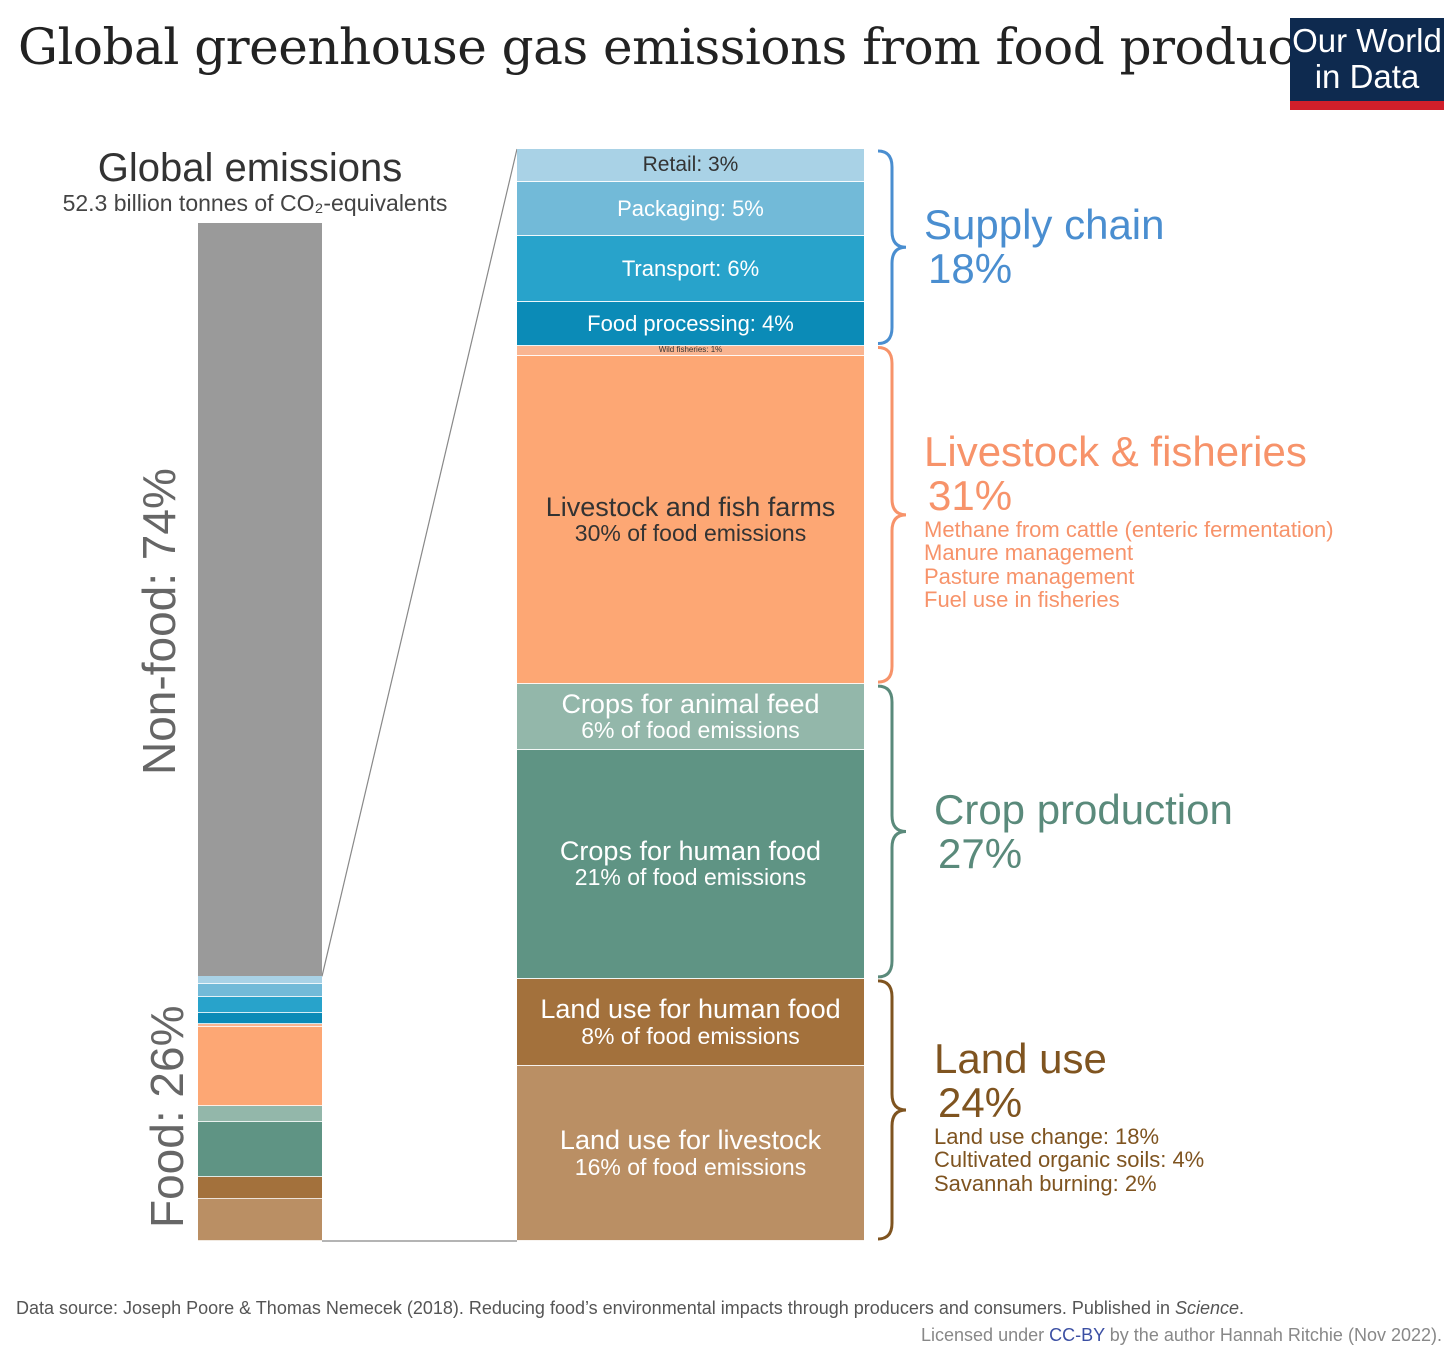  Describe the element at coordinates (1367, 76) in the screenshot. I see `logo-line-2: in Data` at that location.